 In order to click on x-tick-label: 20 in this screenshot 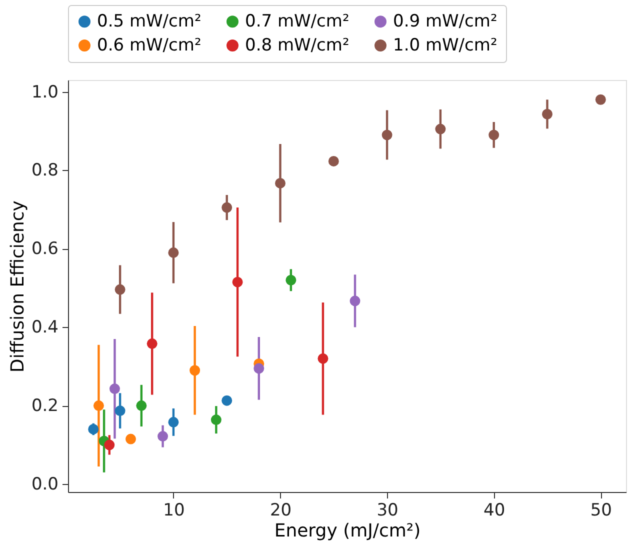, I will do `click(281, 510)`.